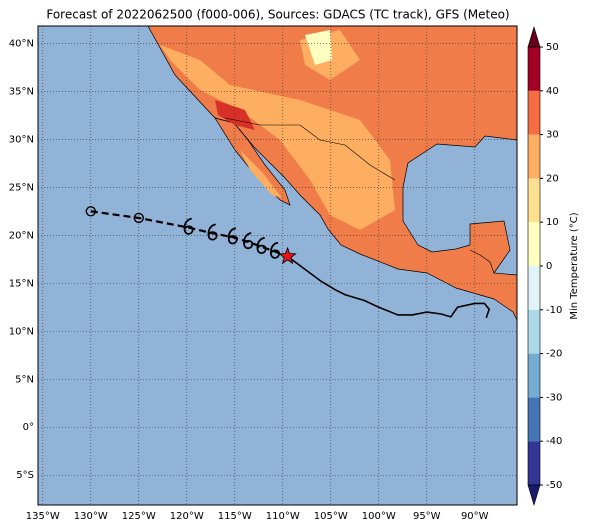 Image resolution: width=592 pixels, height=529 pixels. What do you see at coordinates (475, 516) in the screenshot?
I see `x-tick-label: 90°W` at bounding box center [475, 516].